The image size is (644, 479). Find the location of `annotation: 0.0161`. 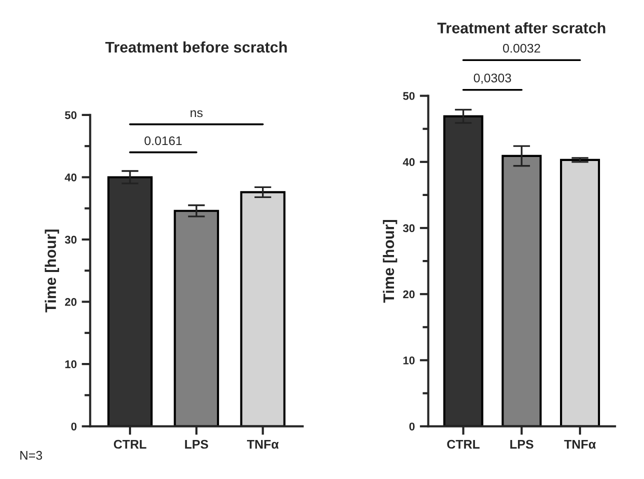

annotation: 0.0161 is located at coordinates (163, 141).